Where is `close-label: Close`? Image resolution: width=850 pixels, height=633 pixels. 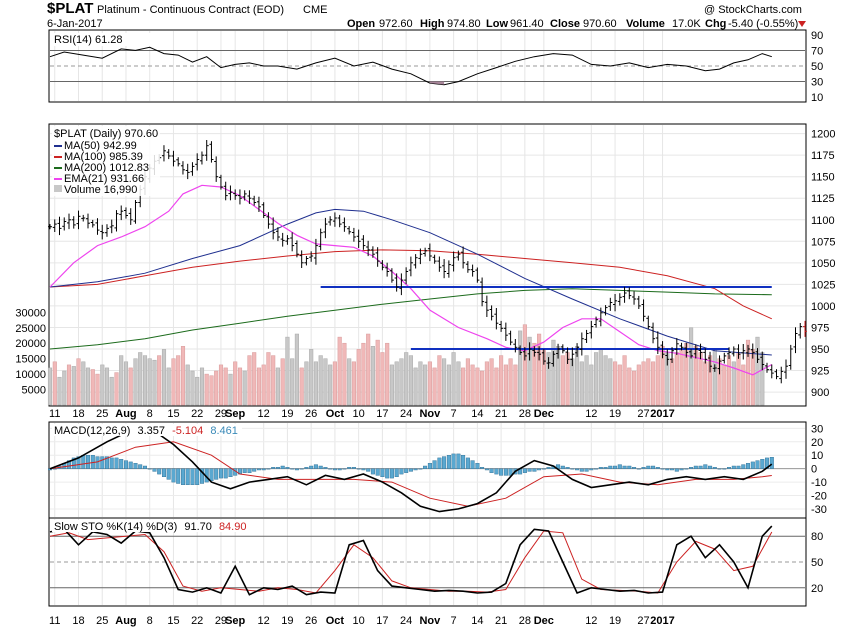
close-label: Close is located at coordinates (565, 24).